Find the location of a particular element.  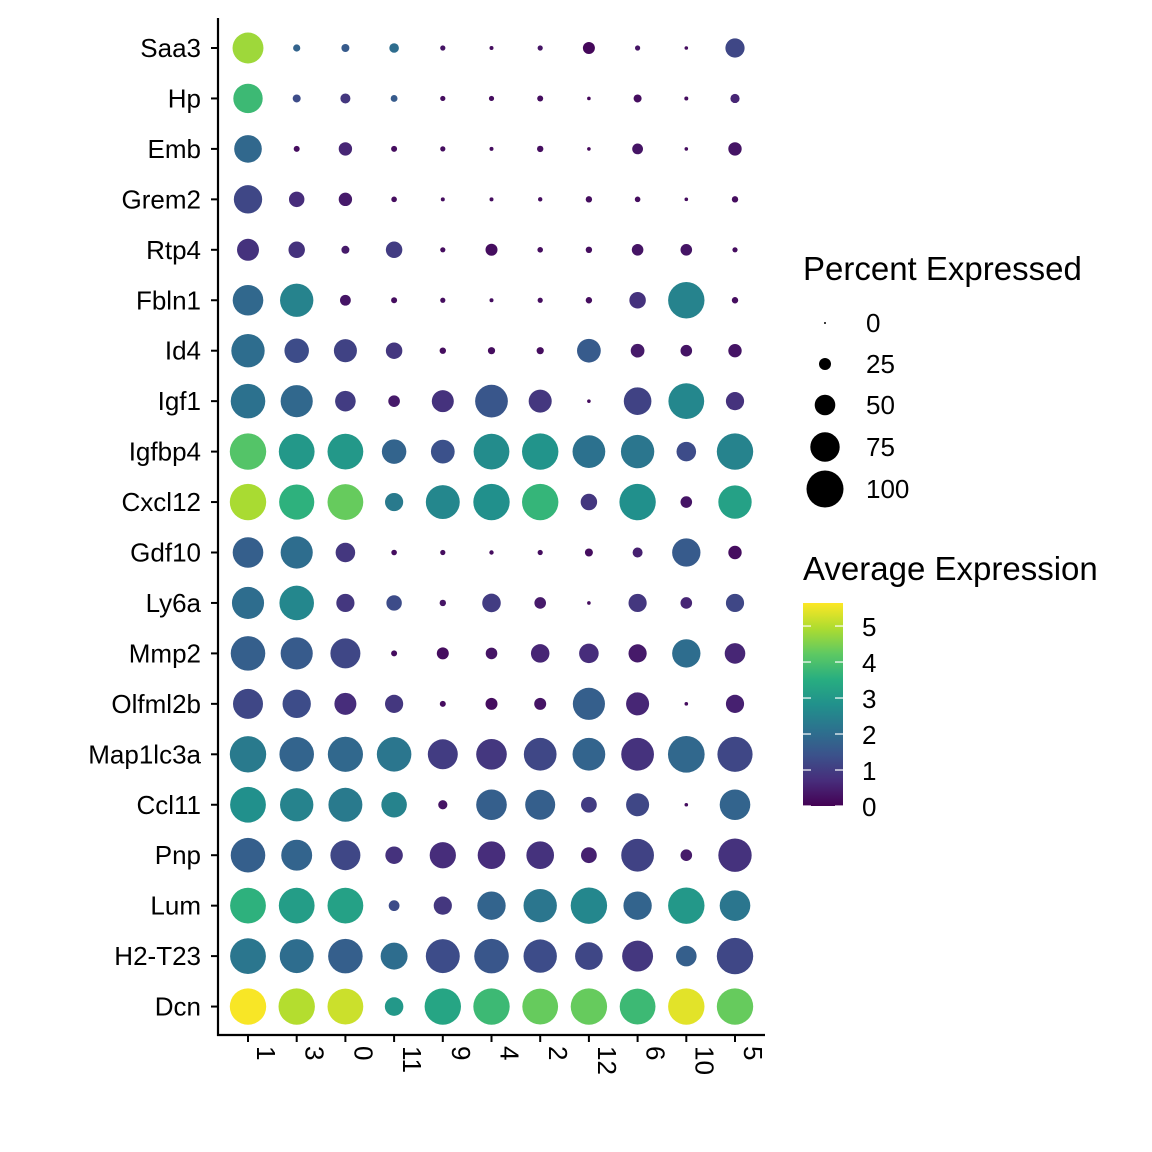

y-tick-label: Dcn is located at coordinates (178, 1007).